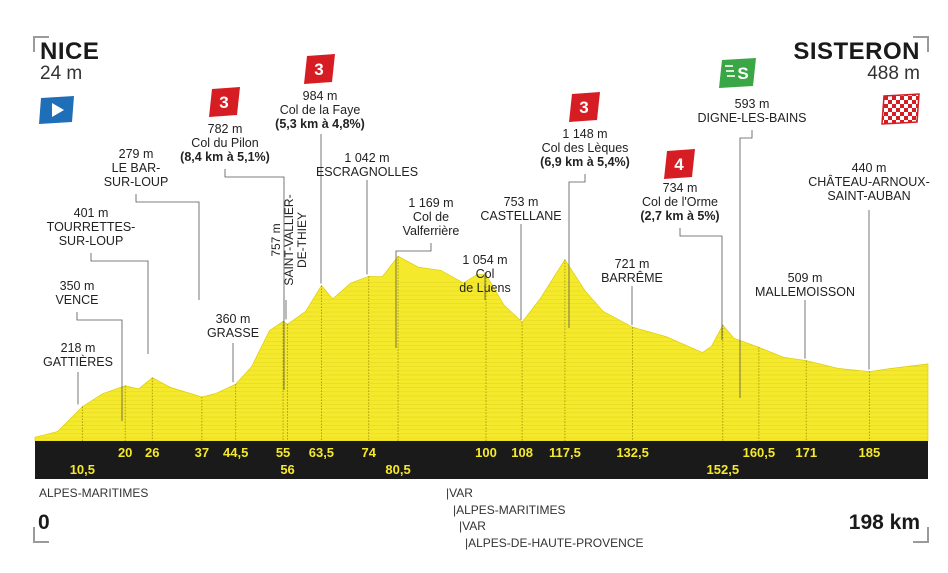 The height and width of the screenshot is (573, 948). I want to click on annotation-line: GRASSE, so click(233, 333).